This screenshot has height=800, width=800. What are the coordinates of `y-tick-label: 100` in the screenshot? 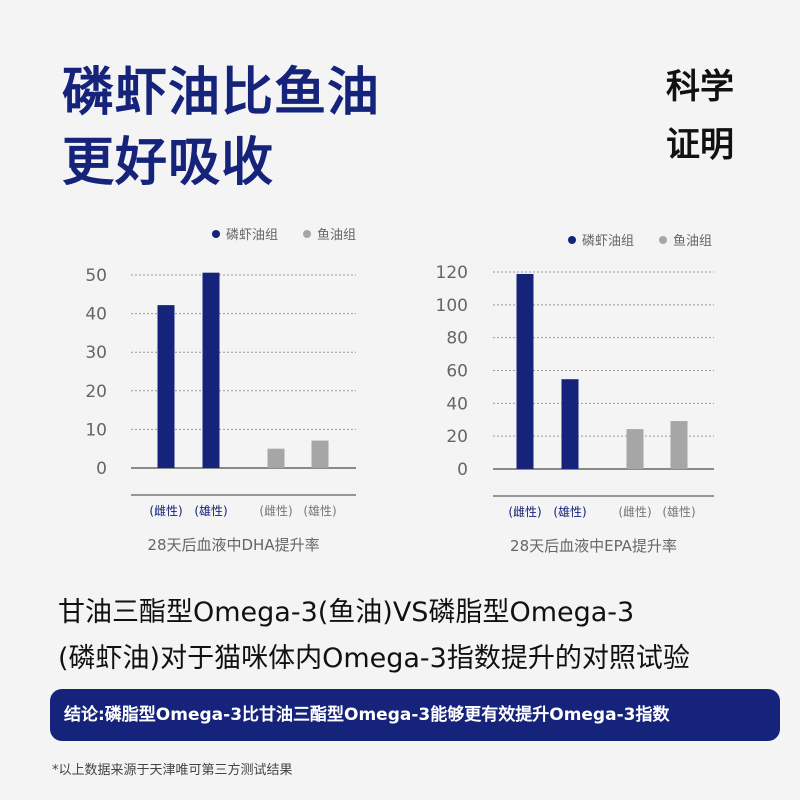 It's located at (452, 306).